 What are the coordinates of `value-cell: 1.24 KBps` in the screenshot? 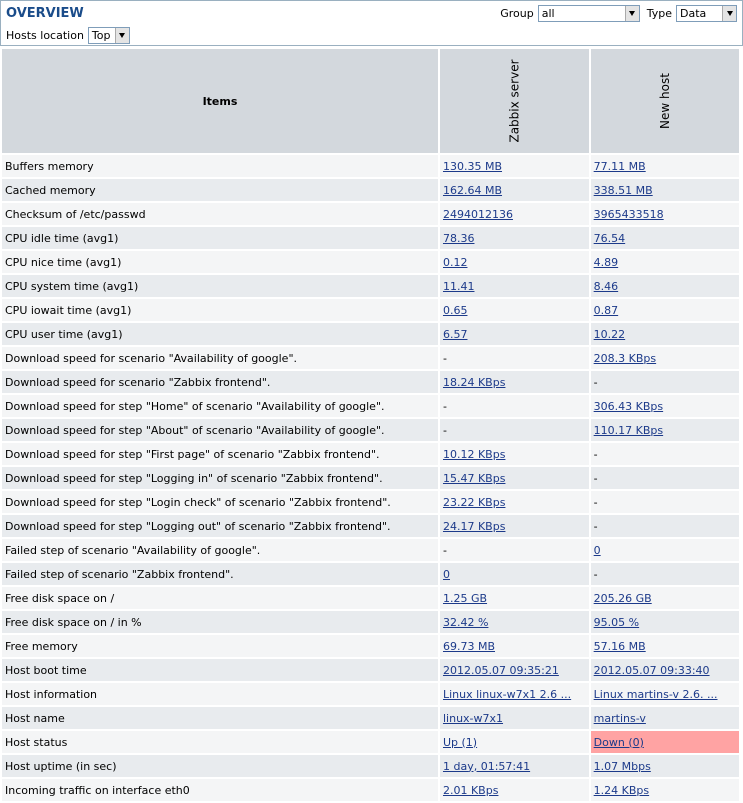 It's located at (664, 790).